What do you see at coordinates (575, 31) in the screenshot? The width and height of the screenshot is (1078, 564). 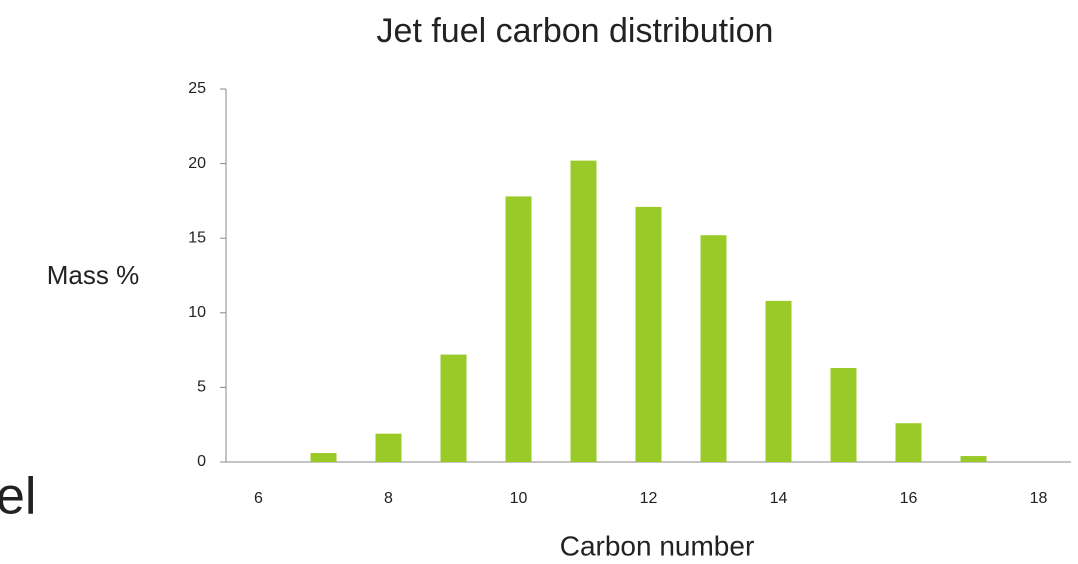 I see `chart-title: Jet fuel carbon distribution` at bounding box center [575, 31].